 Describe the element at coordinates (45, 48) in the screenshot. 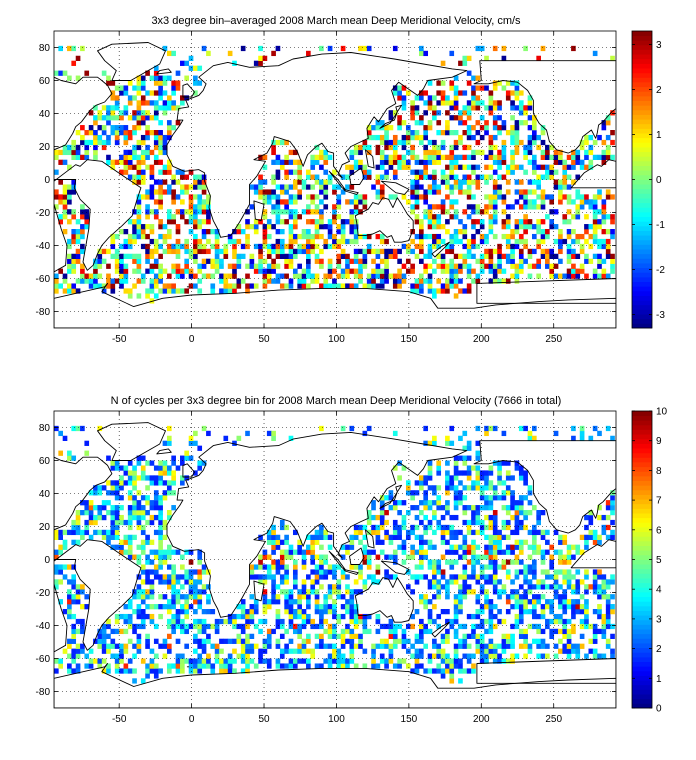

I see `y-tick-label: 80` at that location.